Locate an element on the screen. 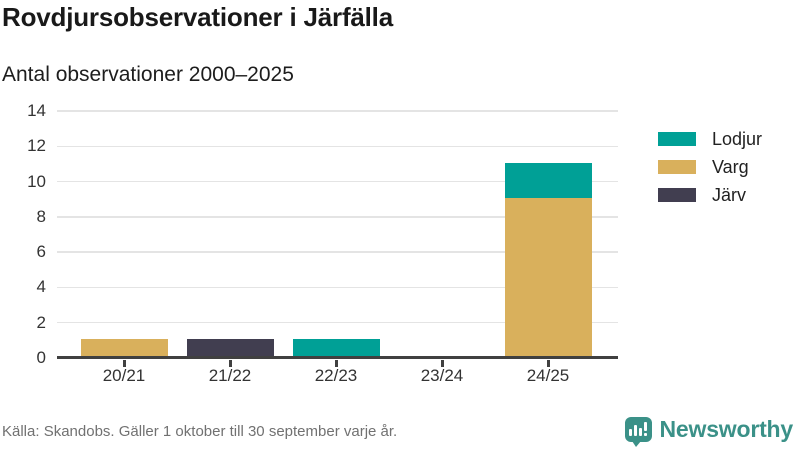 This screenshot has width=800, height=450. newsworthy-chart-bubble-icon is located at coordinates (638, 432).